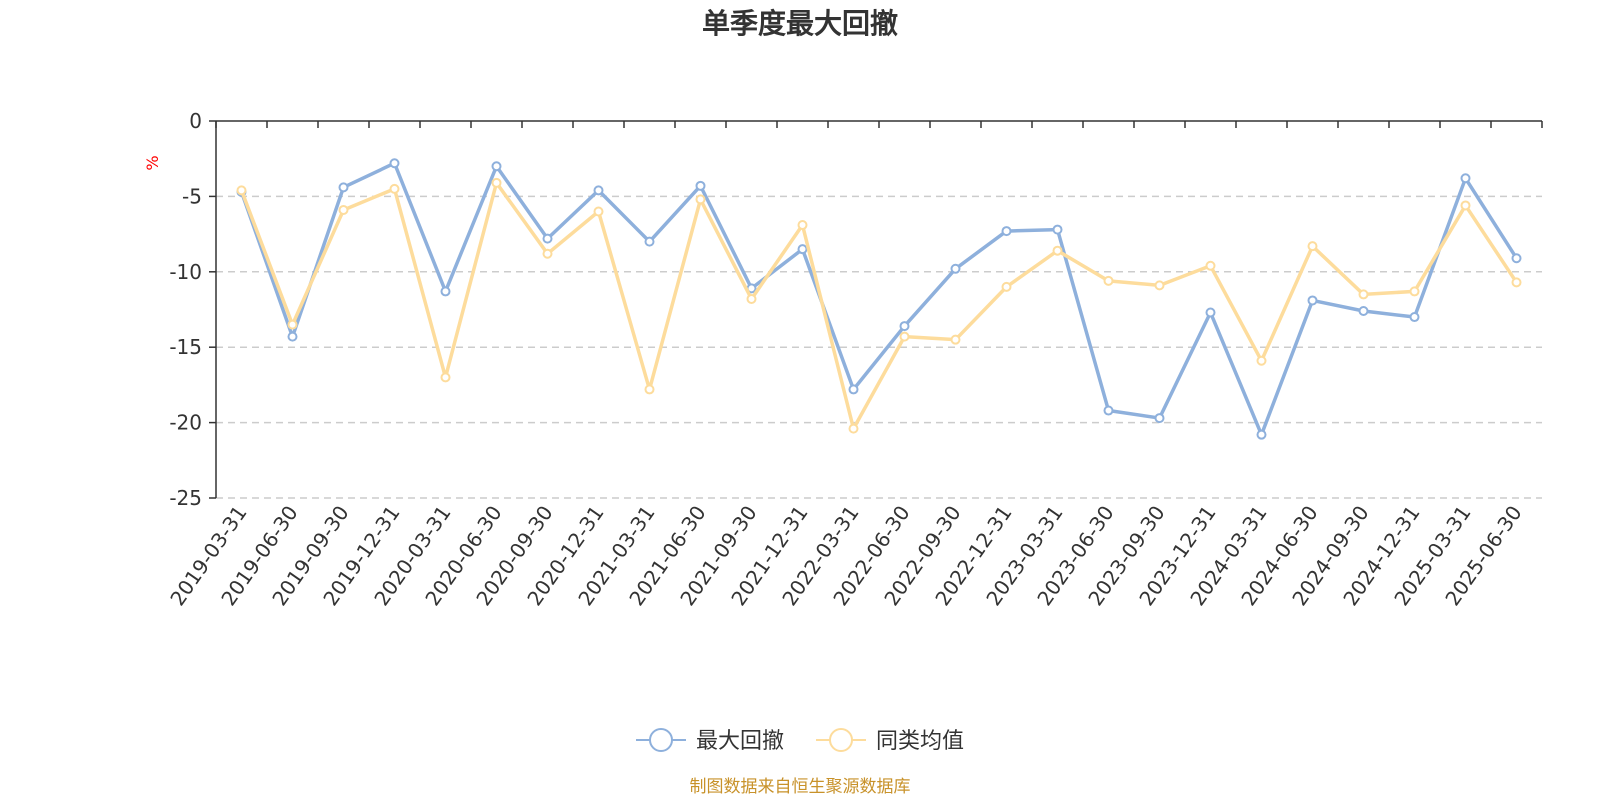  I want to click on legend-label: 最大回撤, so click(740, 741).